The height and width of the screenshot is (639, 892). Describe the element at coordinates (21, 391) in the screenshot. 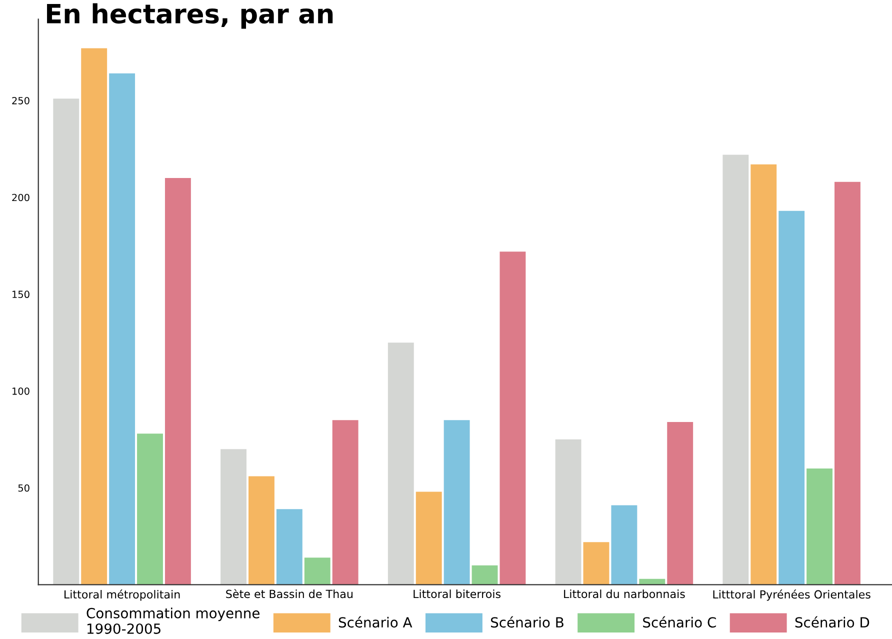

I see `y-tick-label: 100` at that location.